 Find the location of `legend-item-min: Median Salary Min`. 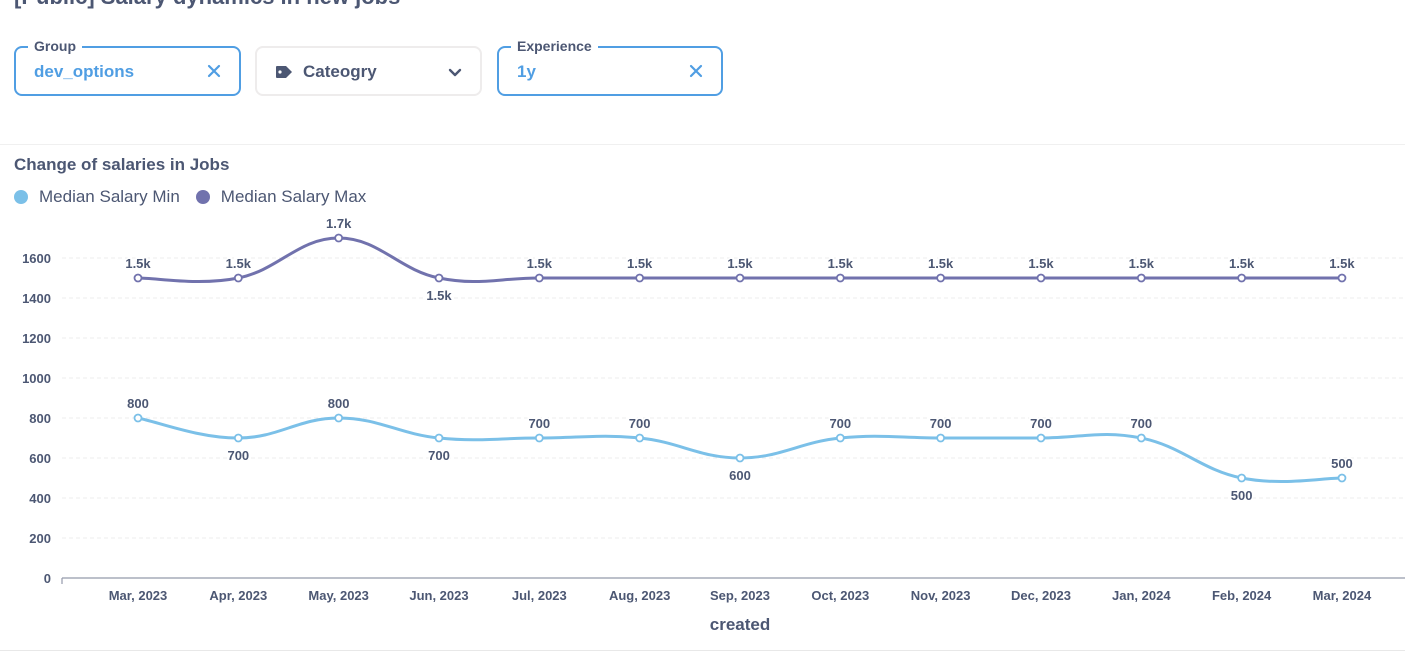

legend-item-min: Median Salary Min is located at coordinates (97, 197).